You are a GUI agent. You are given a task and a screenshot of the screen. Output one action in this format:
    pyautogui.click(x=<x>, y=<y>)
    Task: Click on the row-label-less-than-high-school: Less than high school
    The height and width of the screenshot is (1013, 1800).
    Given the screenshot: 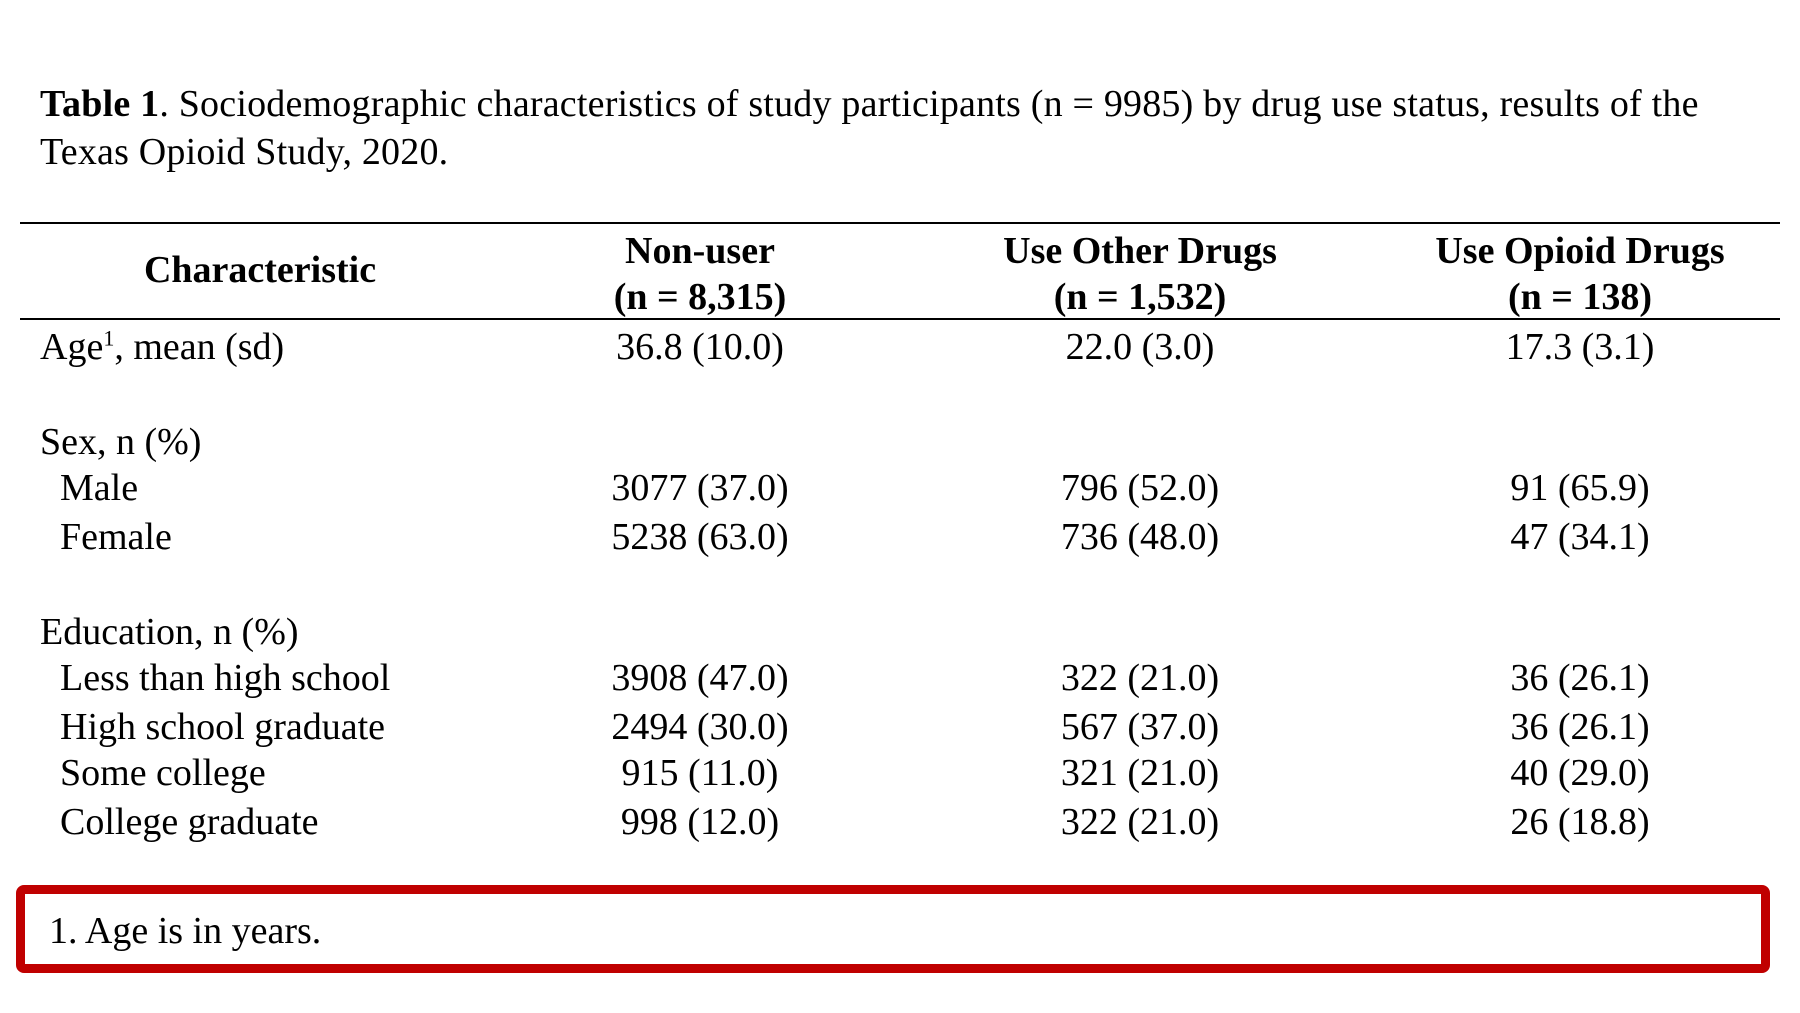 What is the action you would take?
    pyautogui.click(x=225, y=678)
    